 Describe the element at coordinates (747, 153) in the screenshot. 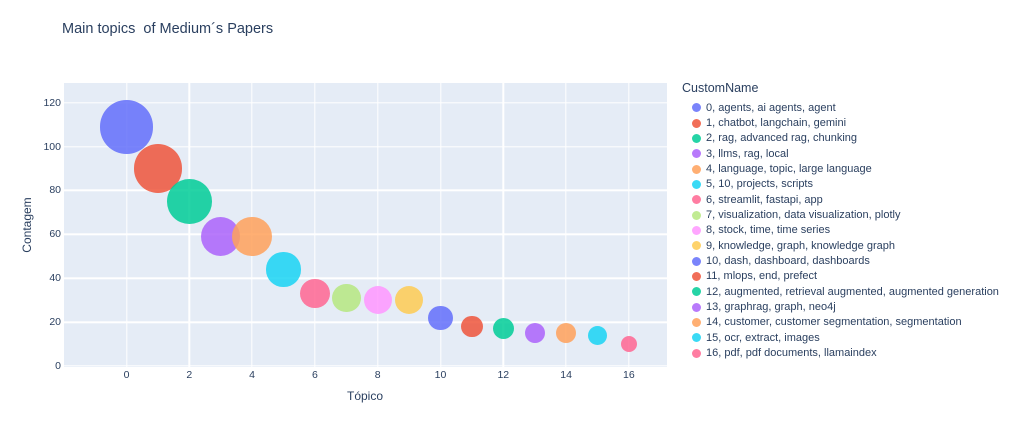

I see `legend-item-label: 3, llms, rag, local` at that location.